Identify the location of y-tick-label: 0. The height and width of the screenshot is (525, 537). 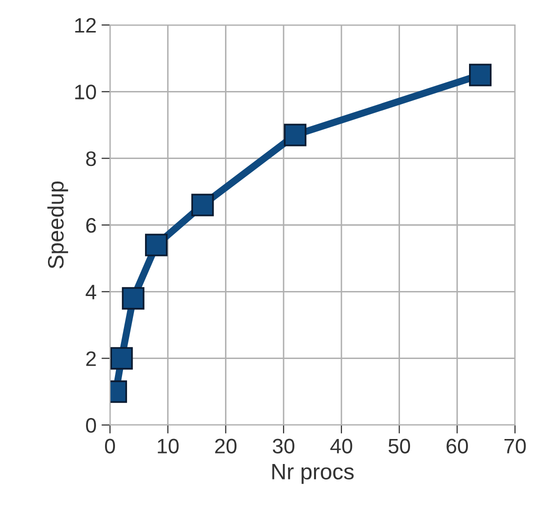
(91, 425).